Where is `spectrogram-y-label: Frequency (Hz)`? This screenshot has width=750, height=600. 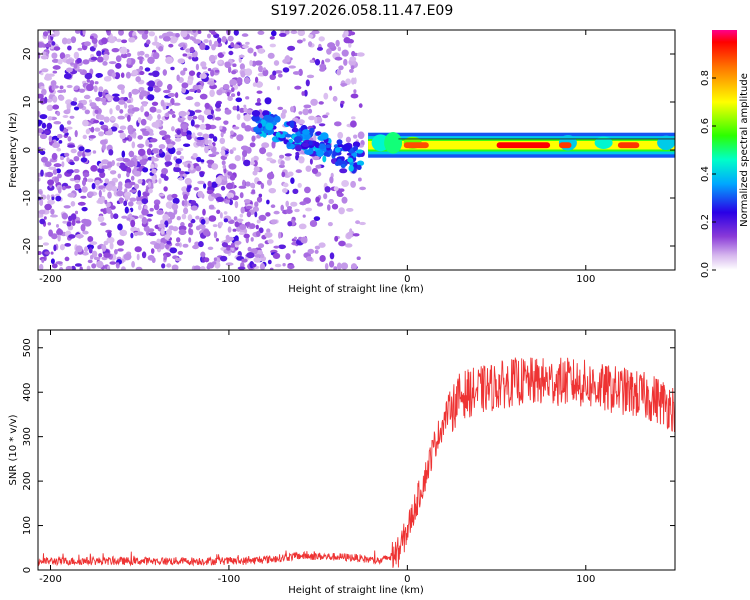 spectrogram-y-label: Frequency (Hz) is located at coordinates (13, 150).